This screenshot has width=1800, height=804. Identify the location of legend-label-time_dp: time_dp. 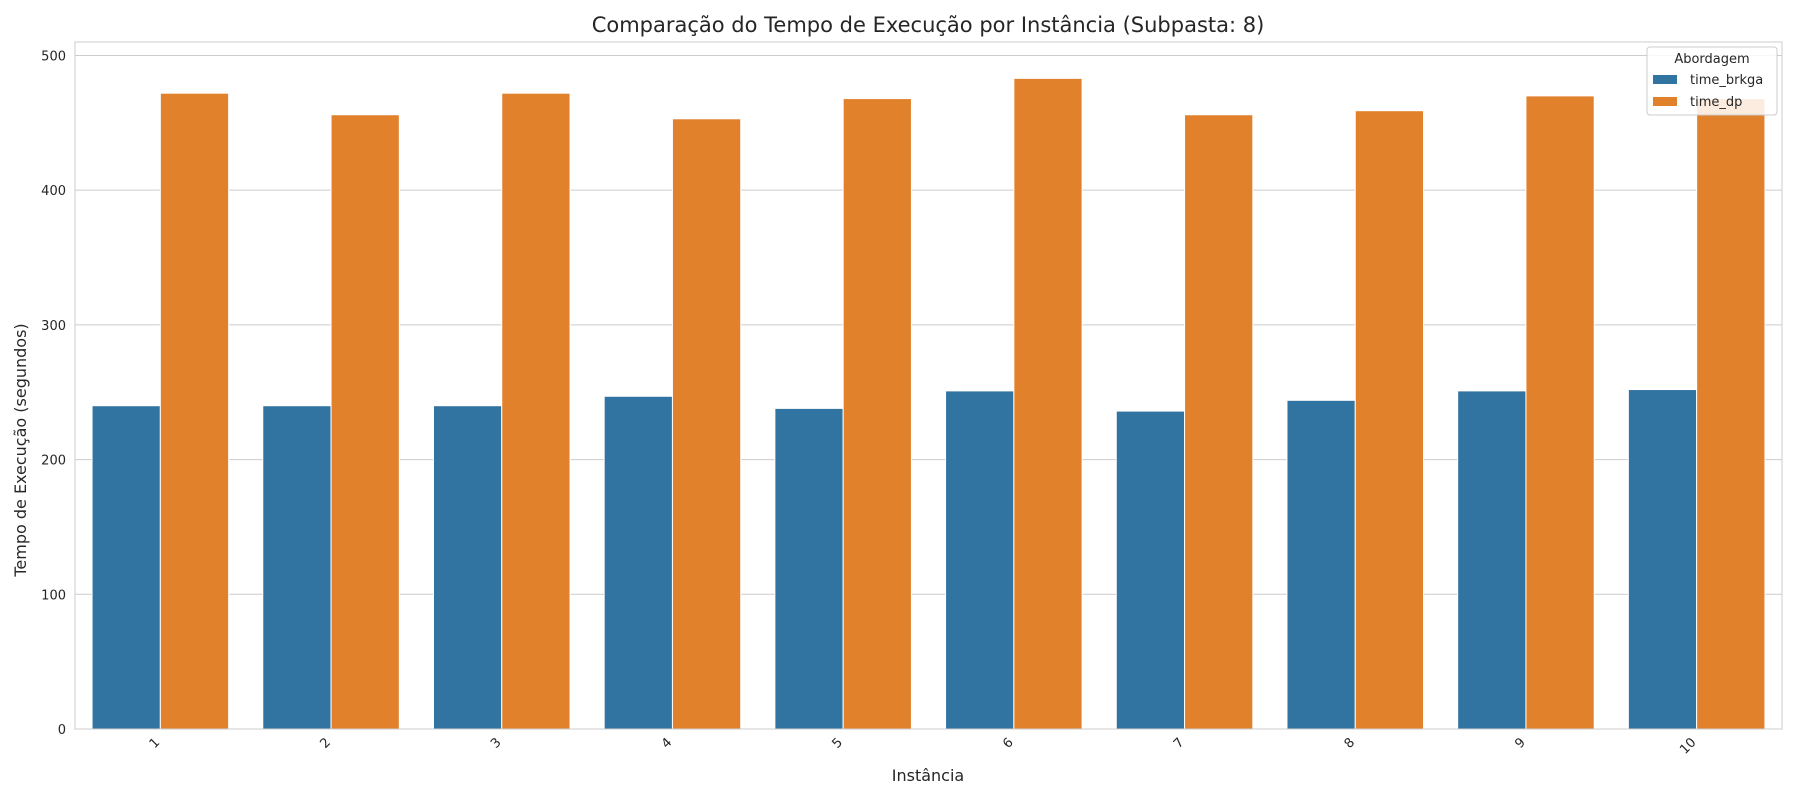
(1716, 102).